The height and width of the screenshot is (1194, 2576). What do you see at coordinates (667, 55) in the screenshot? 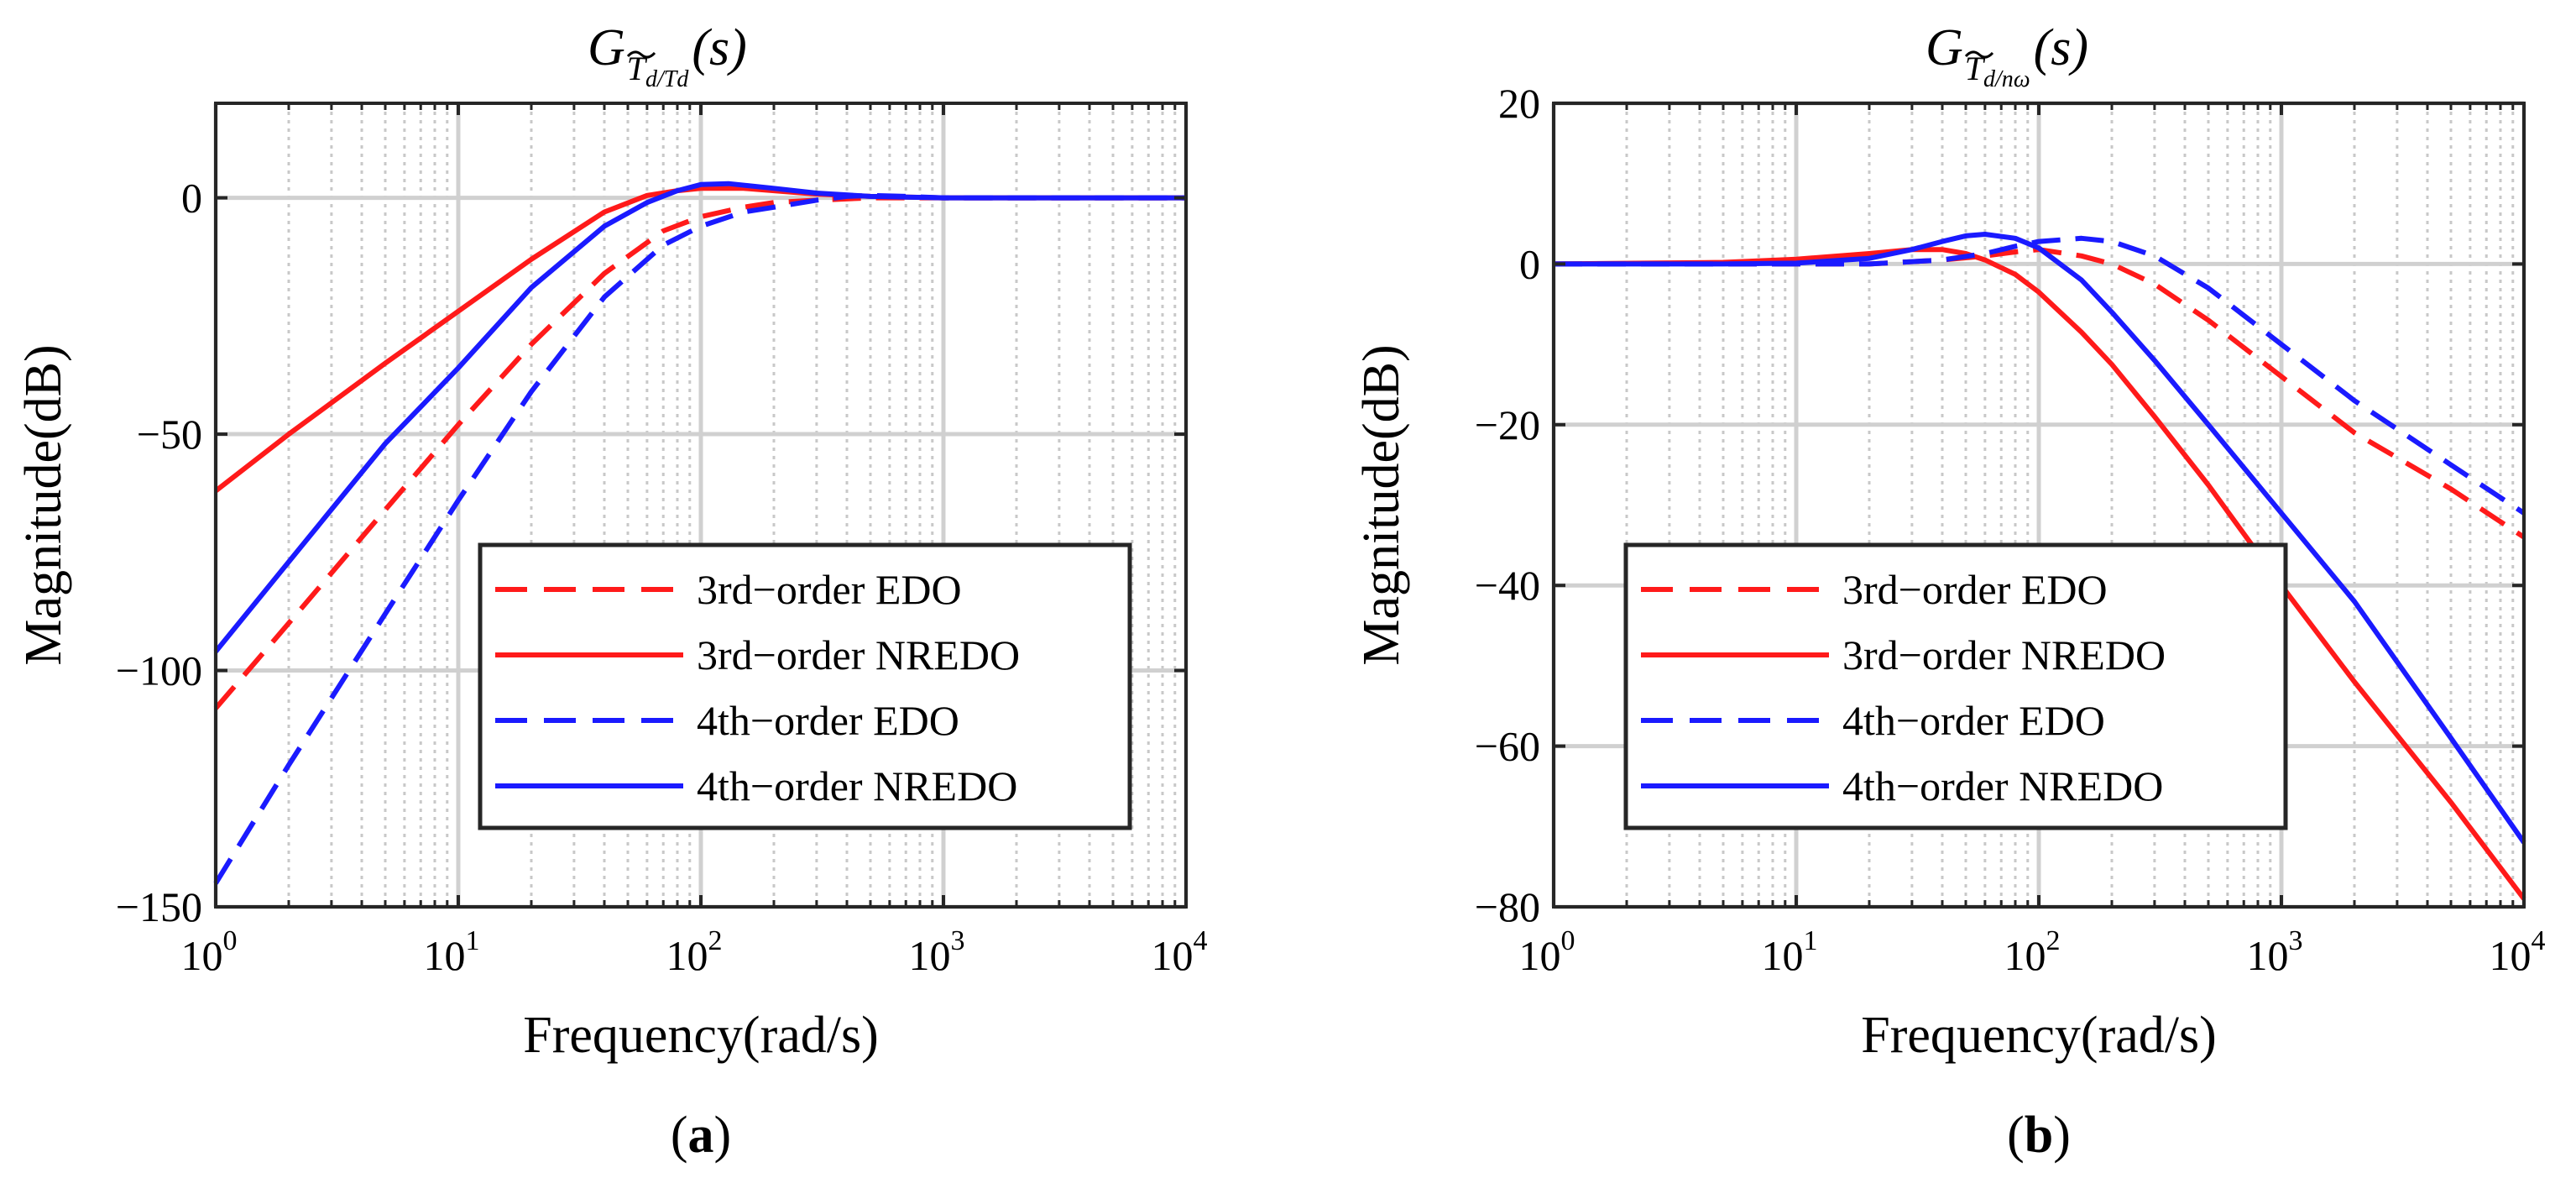
I see `chart-title: GTd/Td(s)` at bounding box center [667, 55].